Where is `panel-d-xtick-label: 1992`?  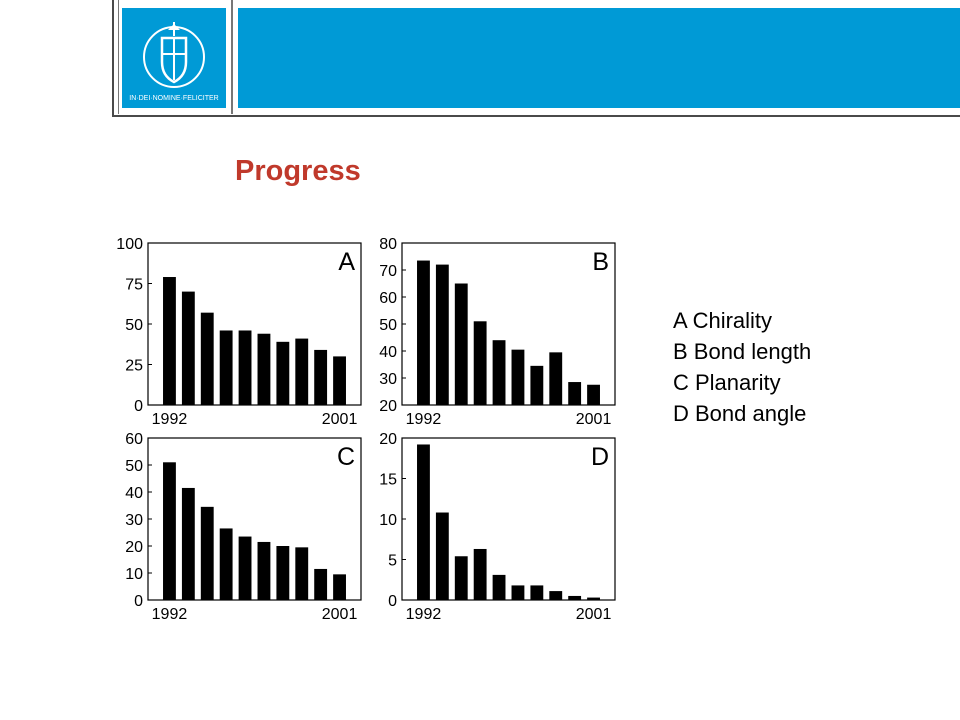 panel-d-xtick-label: 1992 is located at coordinates (424, 614).